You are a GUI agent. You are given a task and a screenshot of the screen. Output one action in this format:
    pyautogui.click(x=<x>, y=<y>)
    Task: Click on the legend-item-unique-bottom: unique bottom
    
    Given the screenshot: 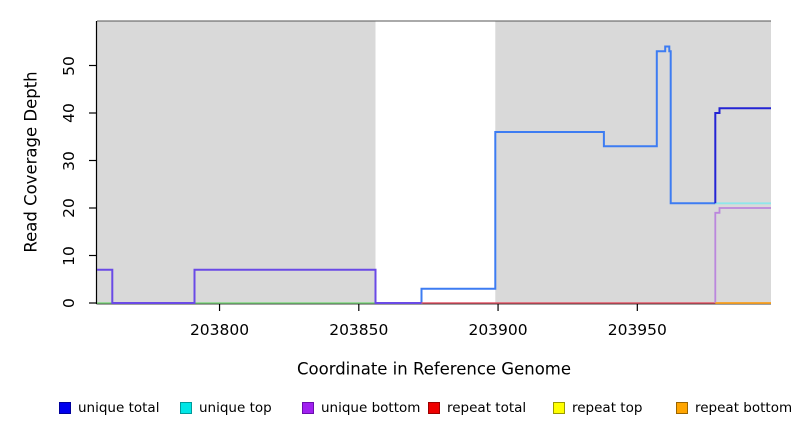 What is the action you would take?
    pyautogui.click(x=361, y=408)
    